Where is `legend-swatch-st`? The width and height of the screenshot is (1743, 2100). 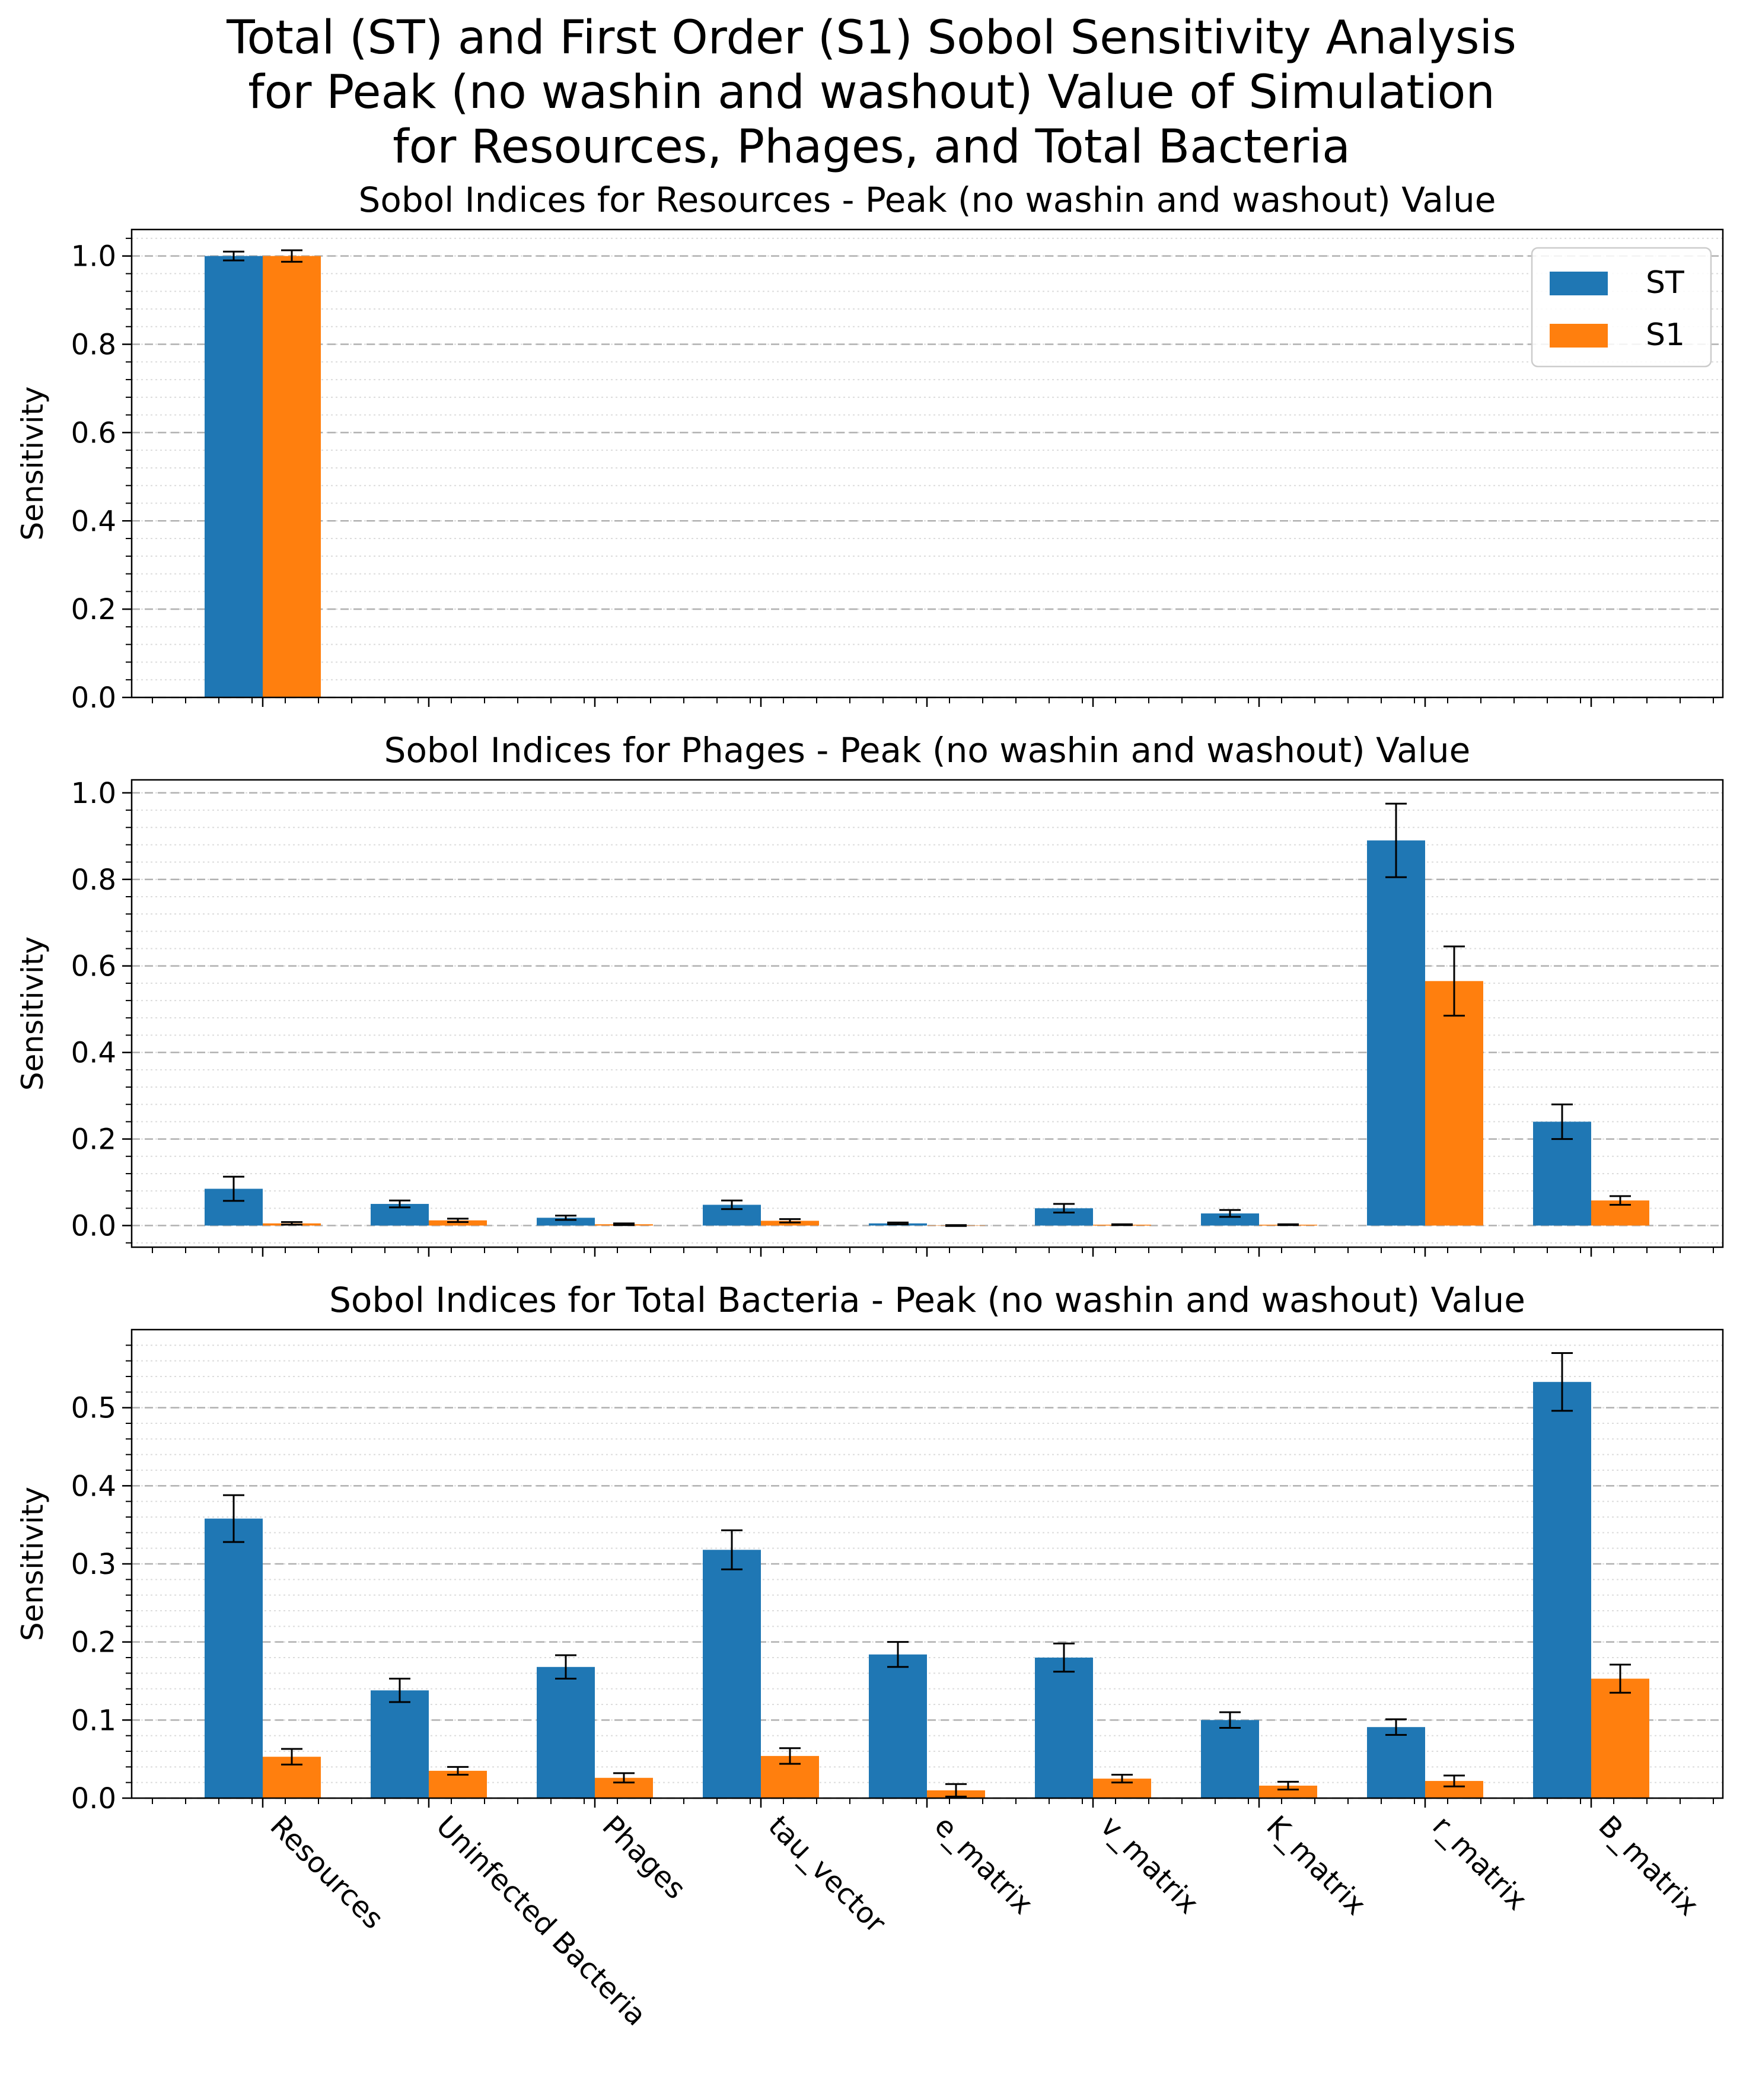
legend-swatch-st is located at coordinates (1579, 284).